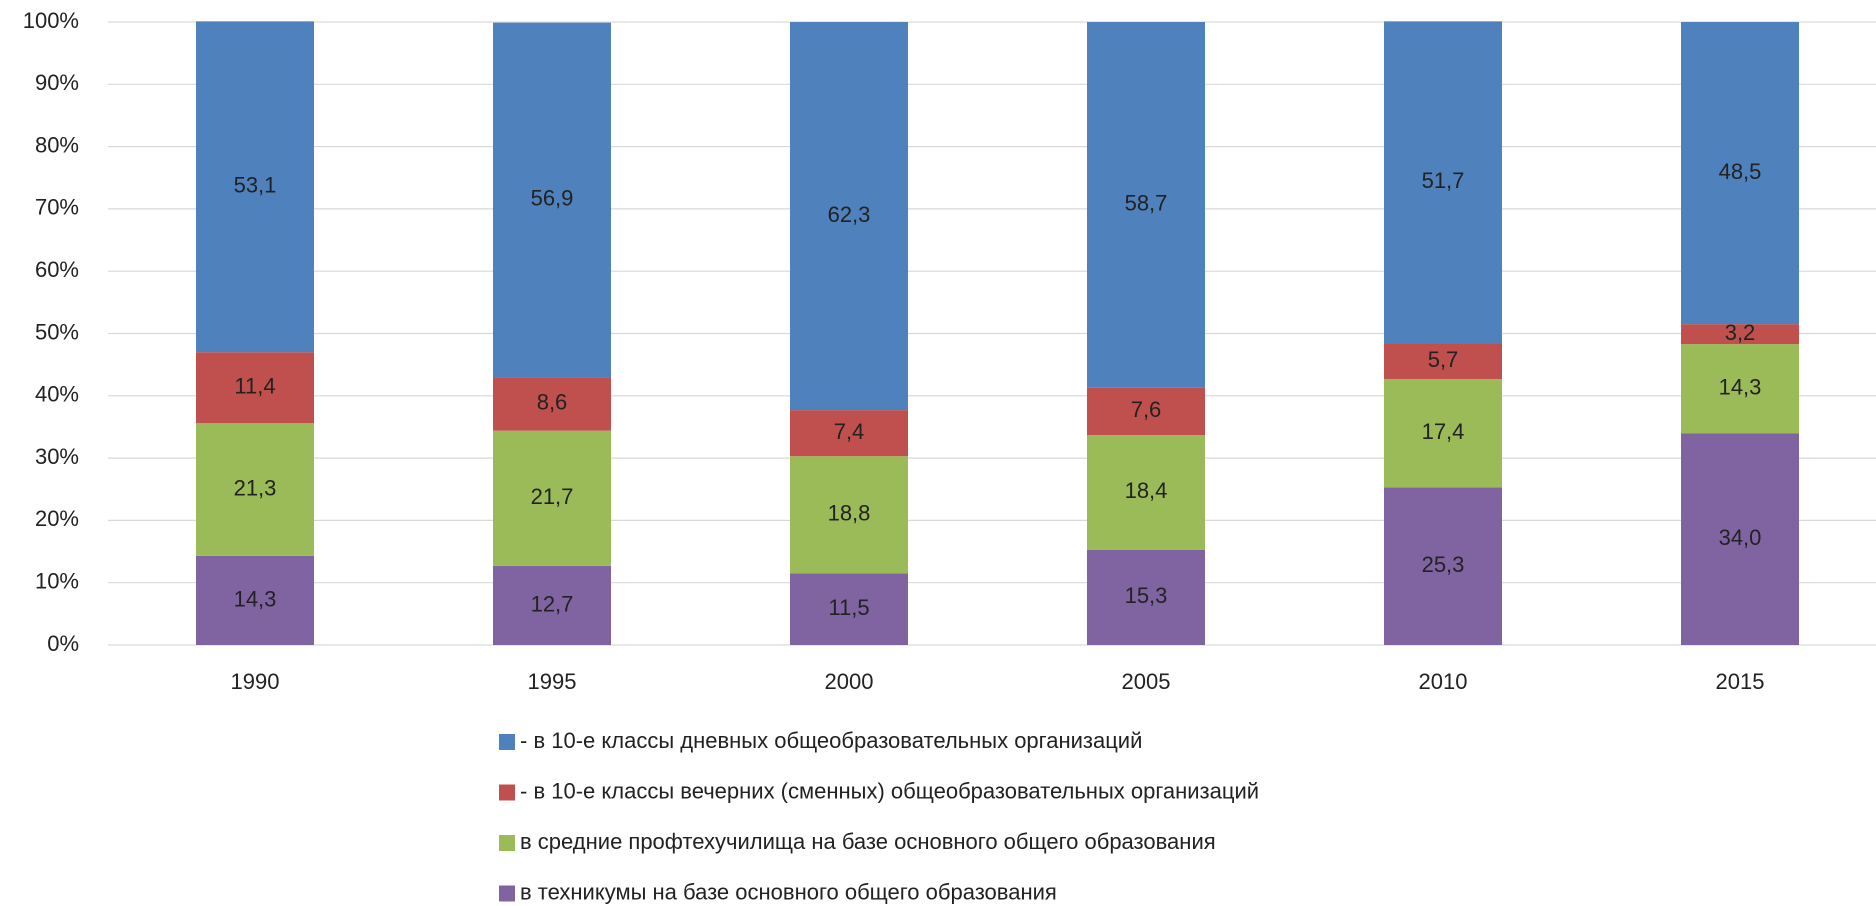 The height and width of the screenshot is (906, 1876). What do you see at coordinates (552, 681) in the screenshot?
I see `x-tick-label: 1995` at bounding box center [552, 681].